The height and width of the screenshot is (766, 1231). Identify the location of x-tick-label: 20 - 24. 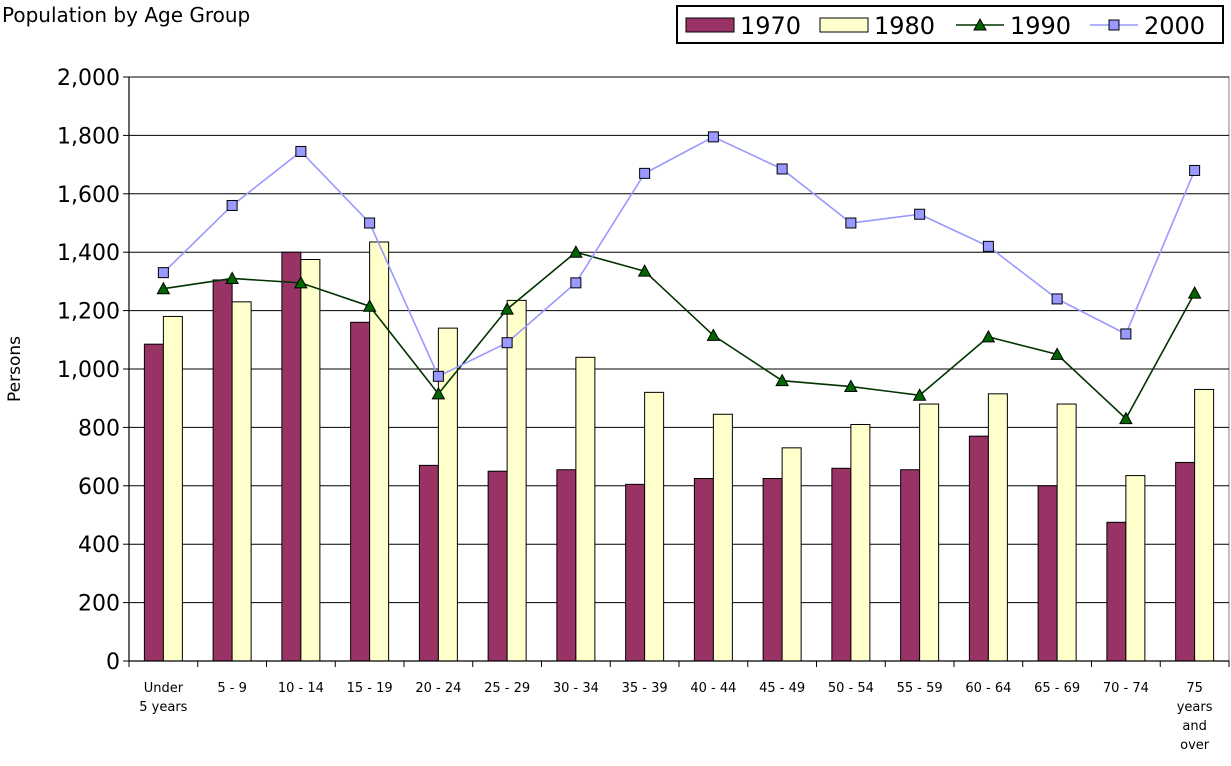
(438, 688).